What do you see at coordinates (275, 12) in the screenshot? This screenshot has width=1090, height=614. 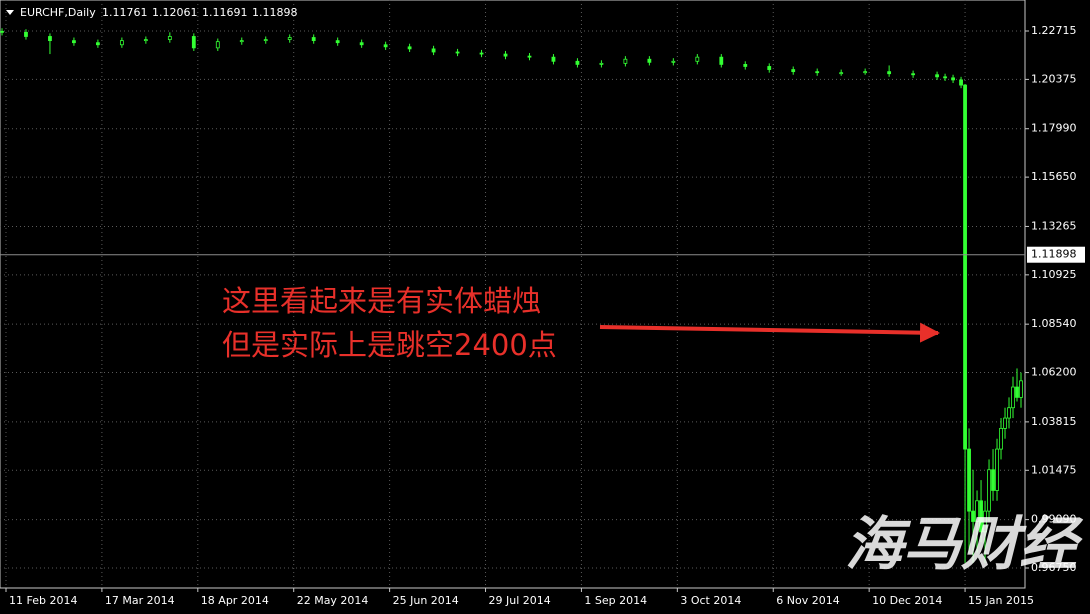 I see `header-close: 1.11898` at bounding box center [275, 12].